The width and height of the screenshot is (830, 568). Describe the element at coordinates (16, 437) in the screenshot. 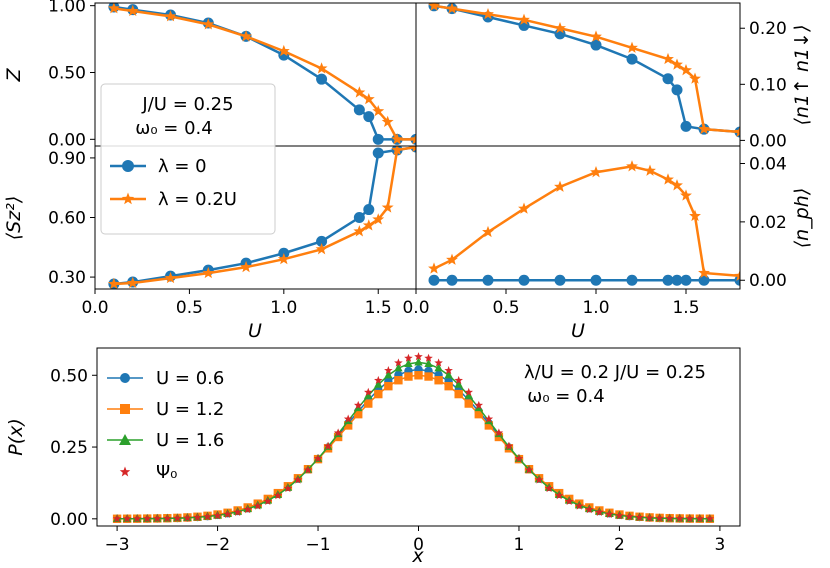

I see `px-ylabel: P(x)` at that location.